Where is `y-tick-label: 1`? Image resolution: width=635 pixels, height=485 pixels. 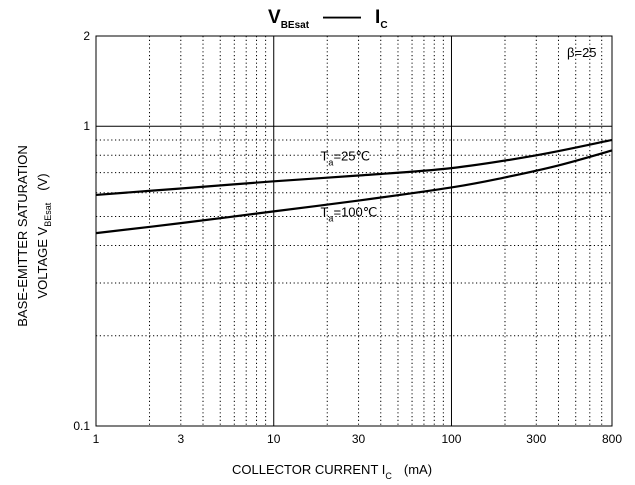 y-tick-label: 1 is located at coordinates (86, 126).